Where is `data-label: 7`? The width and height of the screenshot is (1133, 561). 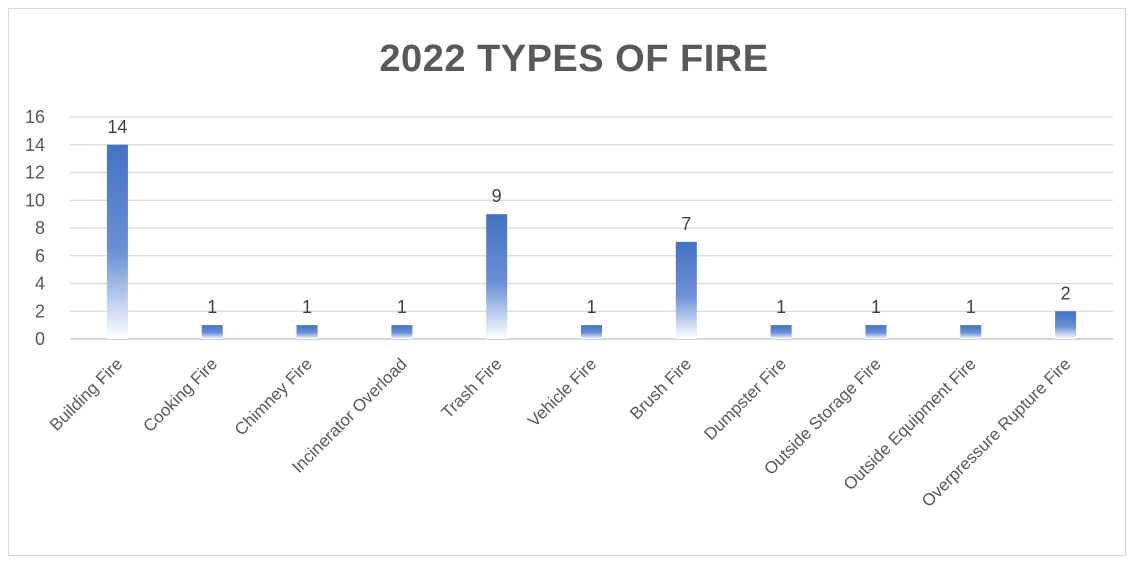 data-label: 7 is located at coordinates (686, 224).